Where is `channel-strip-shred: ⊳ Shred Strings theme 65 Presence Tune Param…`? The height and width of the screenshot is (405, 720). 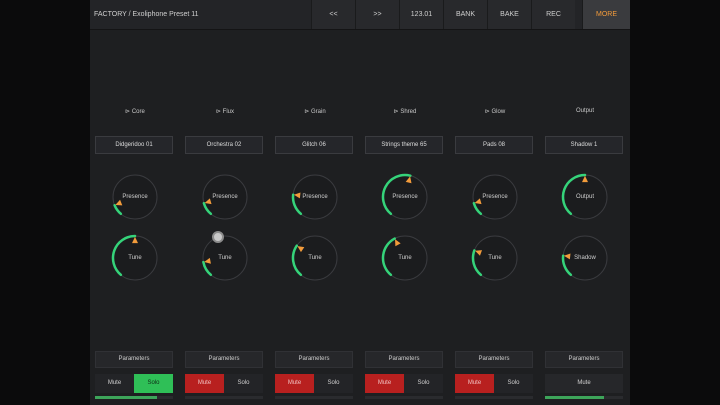 channel-strip-shred: ⊳ Shred Strings theme 65 Presence Tune Param… is located at coordinates (405, 217).